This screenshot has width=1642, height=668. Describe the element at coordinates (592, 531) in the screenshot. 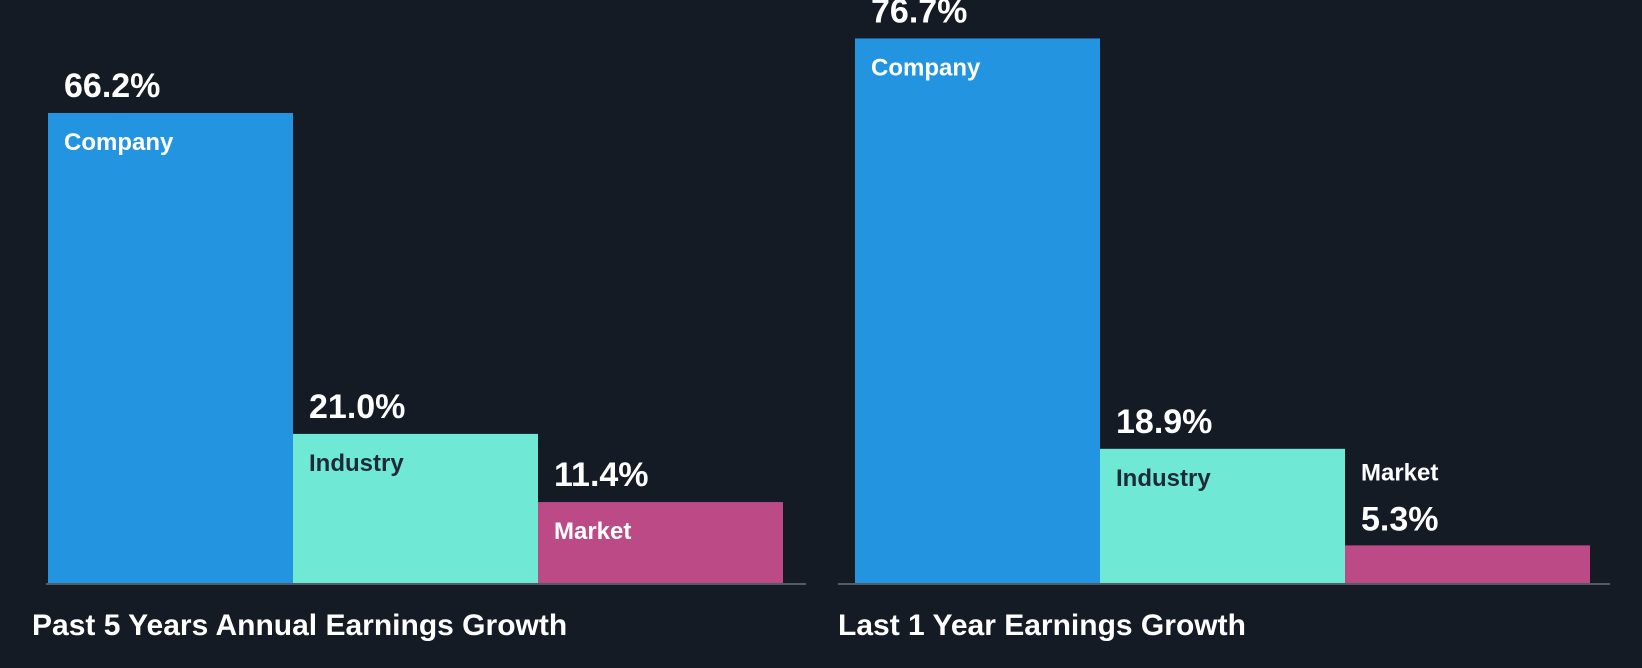

I see `category-label-market-5y: Market` at that location.